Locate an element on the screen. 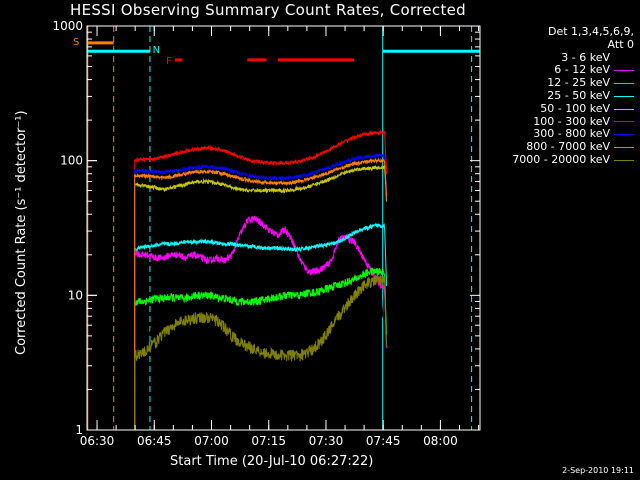 The width and height of the screenshot is (640, 480). legend-label: 300 - 800 keV is located at coordinates (571, 134).